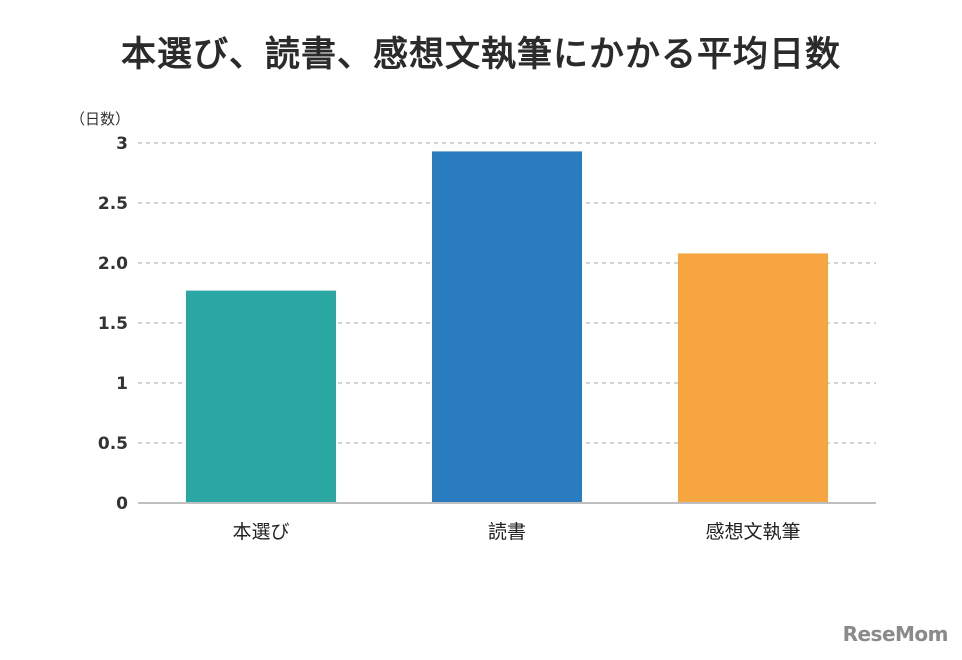  What do you see at coordinates (752, 532) in the screenshot?
I see `x-tick-label: 感想文執筆` at bounding box center [752, 532].